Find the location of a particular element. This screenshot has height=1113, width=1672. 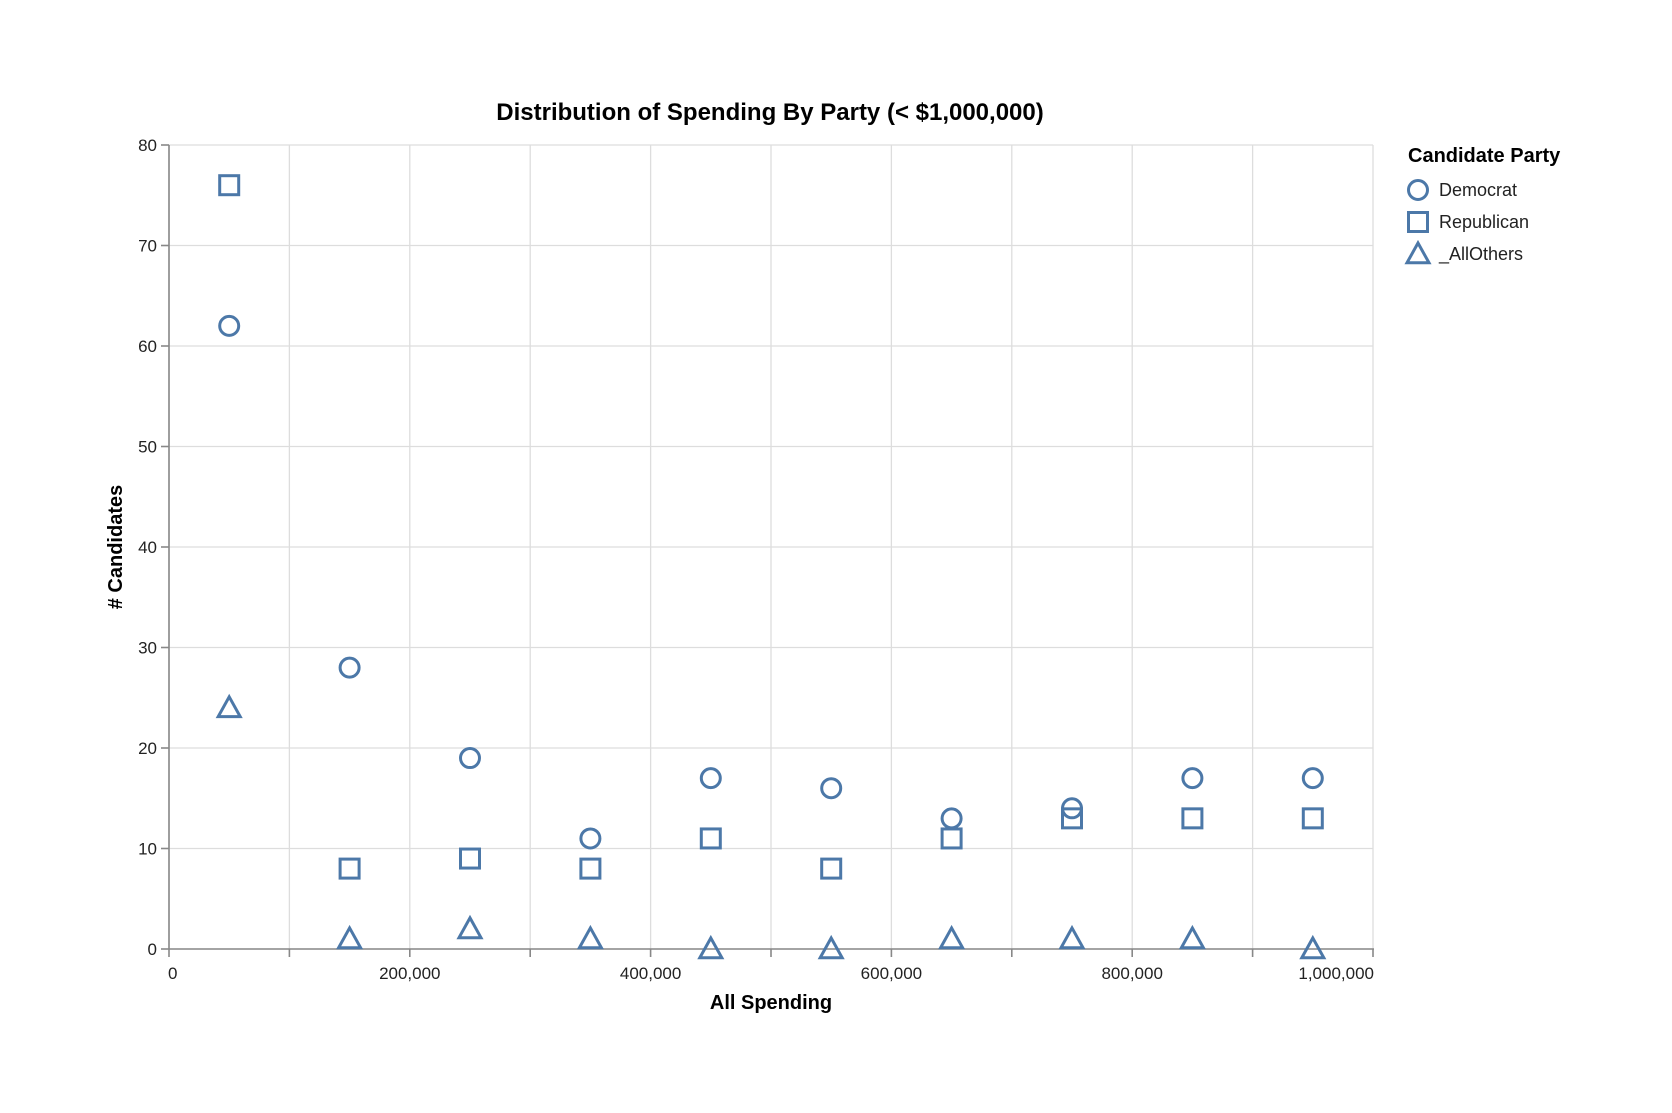

triangle-legend-symbol is located at coordinates (1418, 252).